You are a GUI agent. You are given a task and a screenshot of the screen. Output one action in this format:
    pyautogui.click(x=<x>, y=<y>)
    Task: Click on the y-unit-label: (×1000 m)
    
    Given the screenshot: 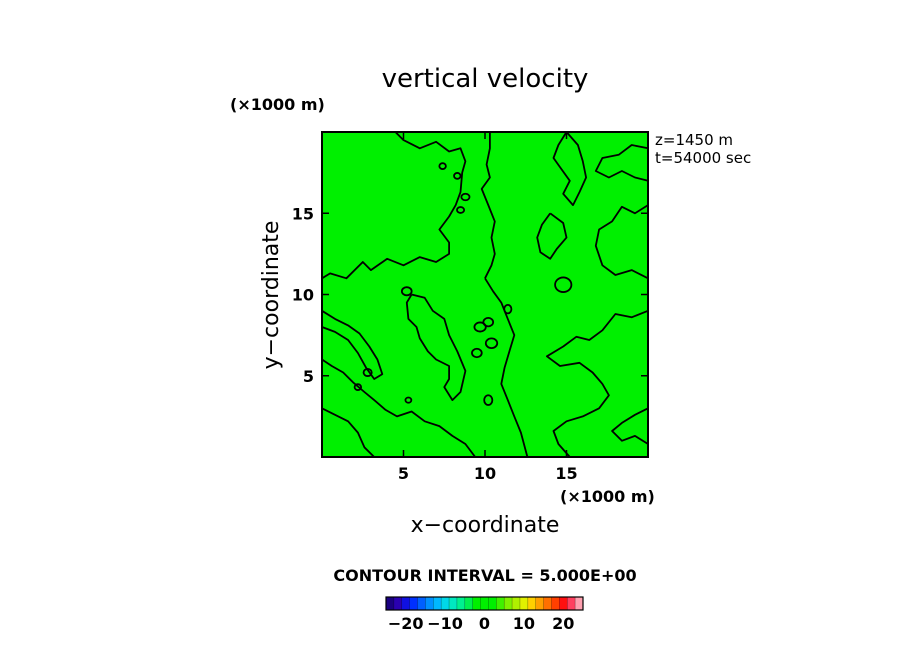 What is the action you would take?
    pyautogui.click(x=277, y=104)
    